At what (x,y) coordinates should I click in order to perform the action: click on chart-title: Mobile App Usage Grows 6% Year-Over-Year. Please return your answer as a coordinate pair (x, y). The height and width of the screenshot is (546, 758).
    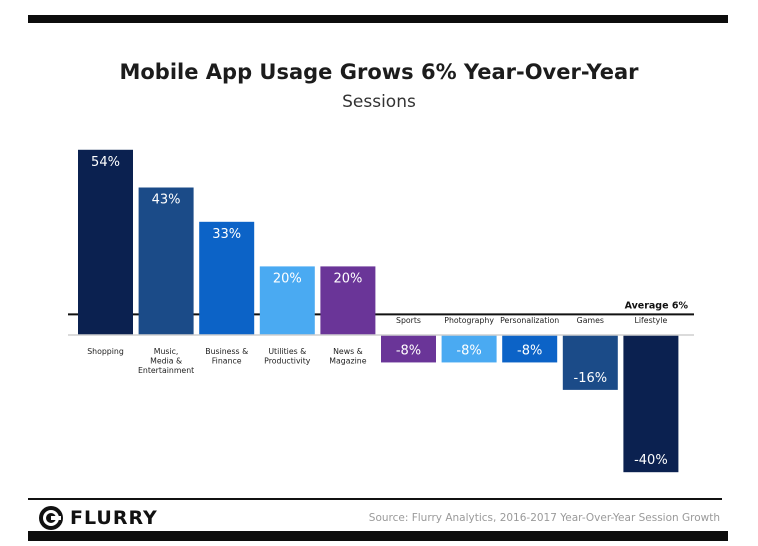
    Looking at the image, I should click on (379, 72).